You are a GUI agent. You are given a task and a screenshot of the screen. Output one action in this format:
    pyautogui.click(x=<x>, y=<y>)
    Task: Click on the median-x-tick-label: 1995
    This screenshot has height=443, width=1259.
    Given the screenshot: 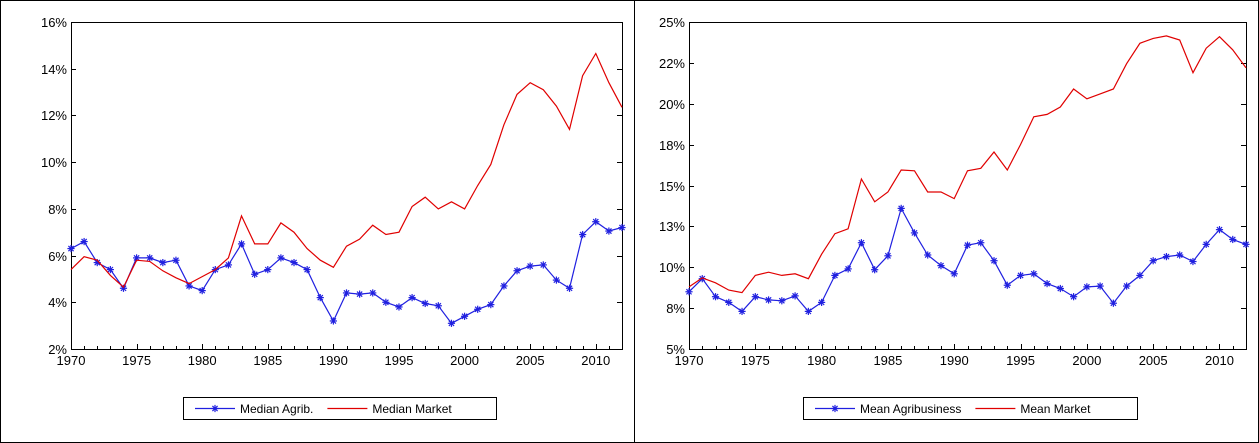 What is the action you would take?
    pyautogui.click(x=399, y=360)
    